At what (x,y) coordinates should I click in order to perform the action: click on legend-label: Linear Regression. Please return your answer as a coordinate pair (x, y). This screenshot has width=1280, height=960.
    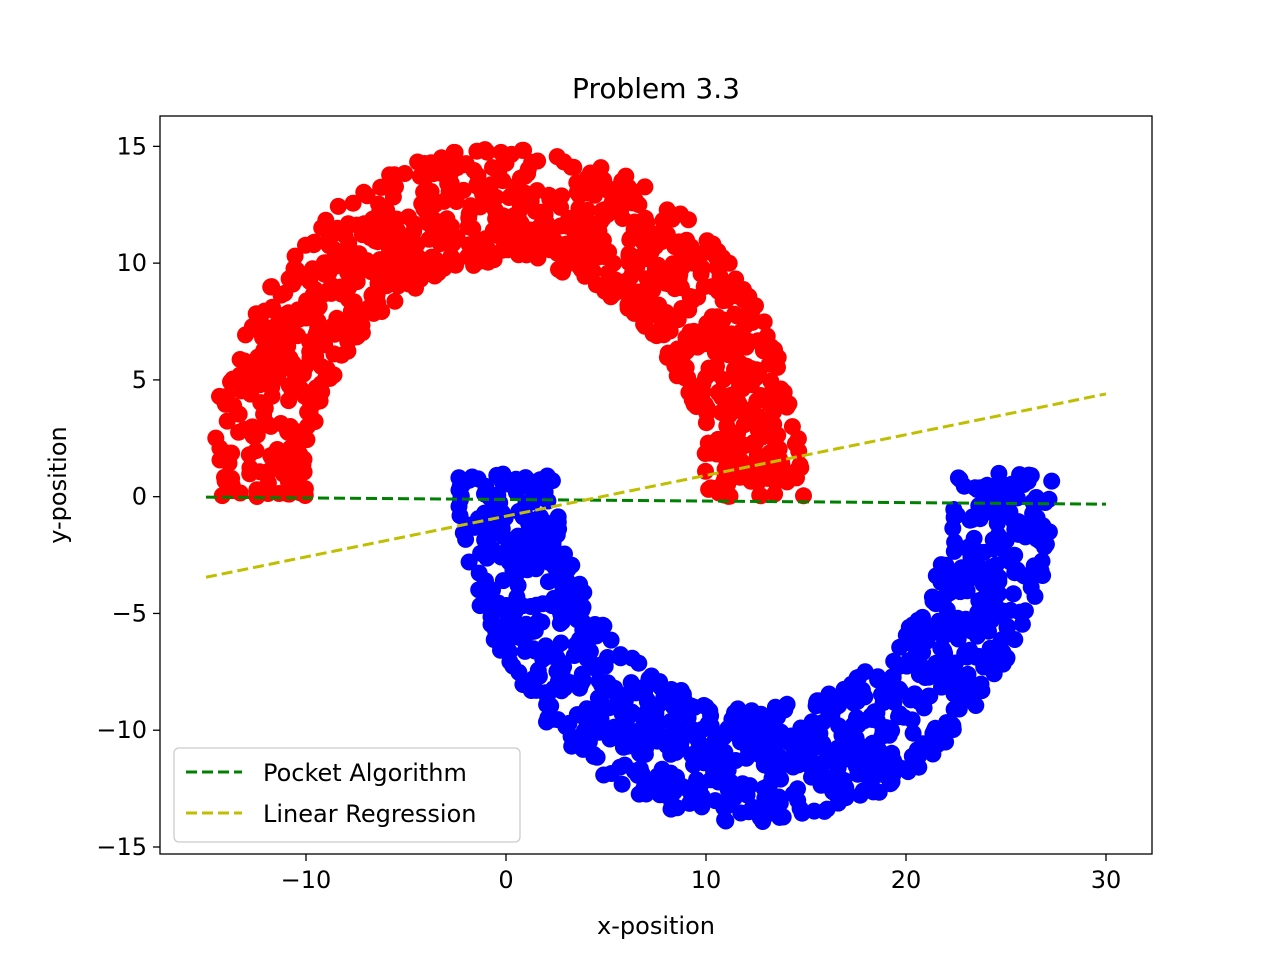
    Looking at the image, I should click on (370, 814).